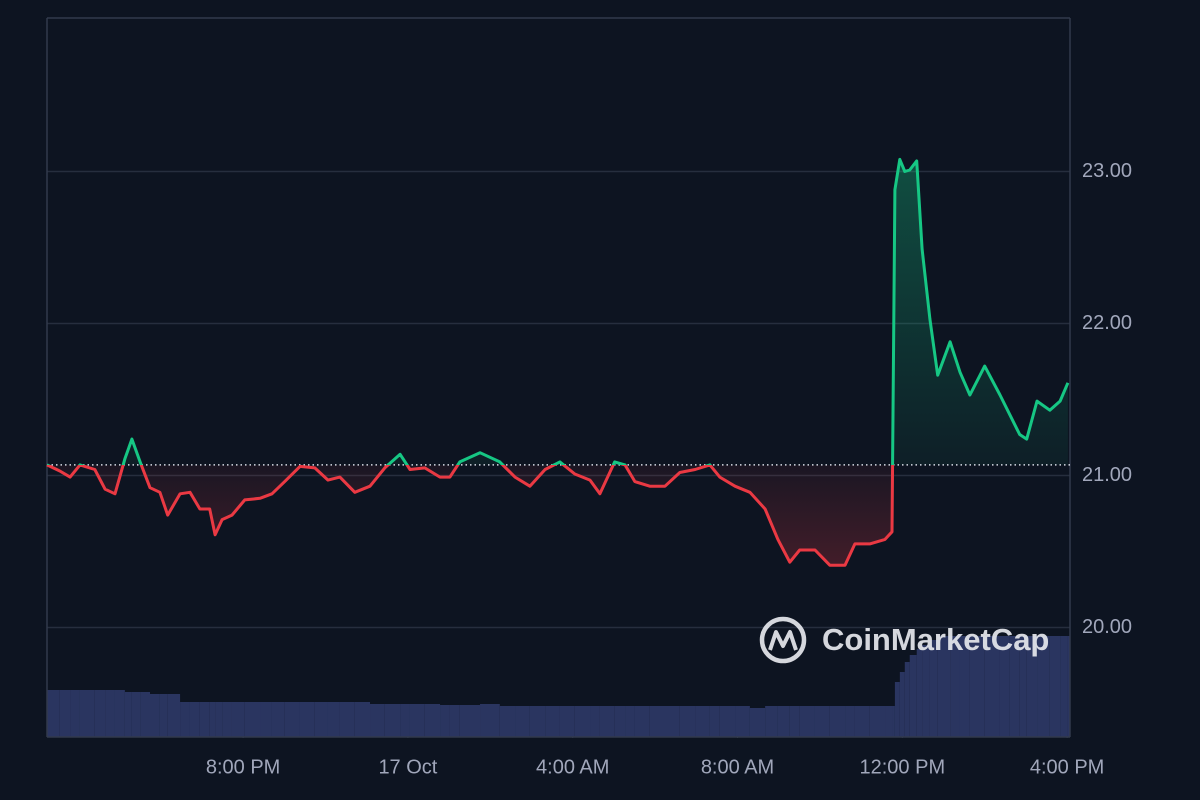 The width and height of the screenshot is (1200, 800). Describe the element at coordinates (1107, 171) in the screenshot. I see `y-tick-label: 23.00` at that location.